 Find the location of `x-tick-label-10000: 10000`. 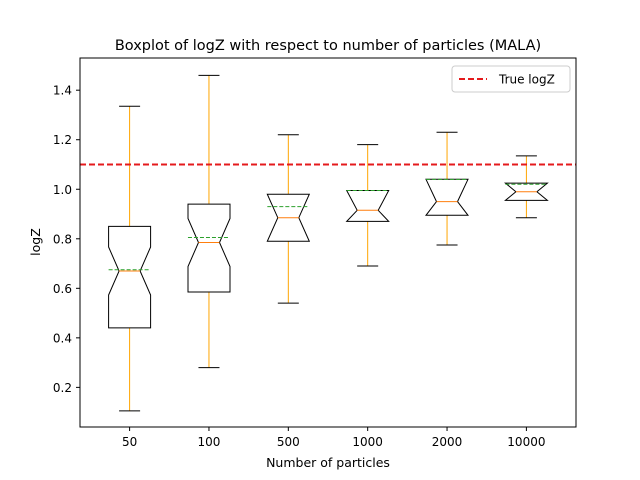

x-tick-label-10000: 10000 is located at coordinates (526, 442).